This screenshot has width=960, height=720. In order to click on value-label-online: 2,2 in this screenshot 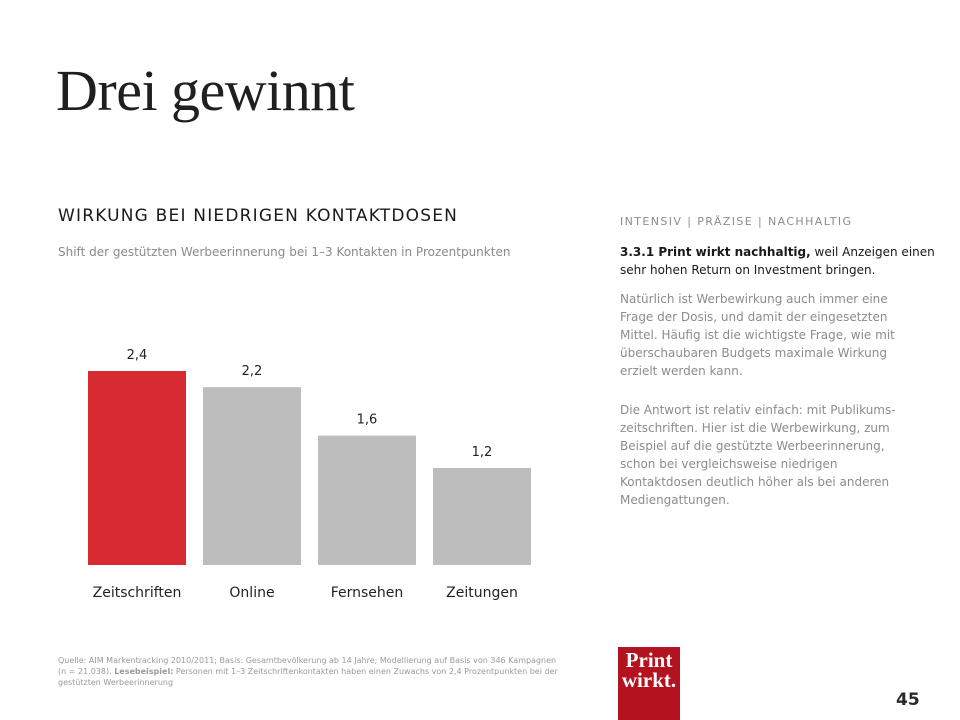, I will do `click(252, 371)`.